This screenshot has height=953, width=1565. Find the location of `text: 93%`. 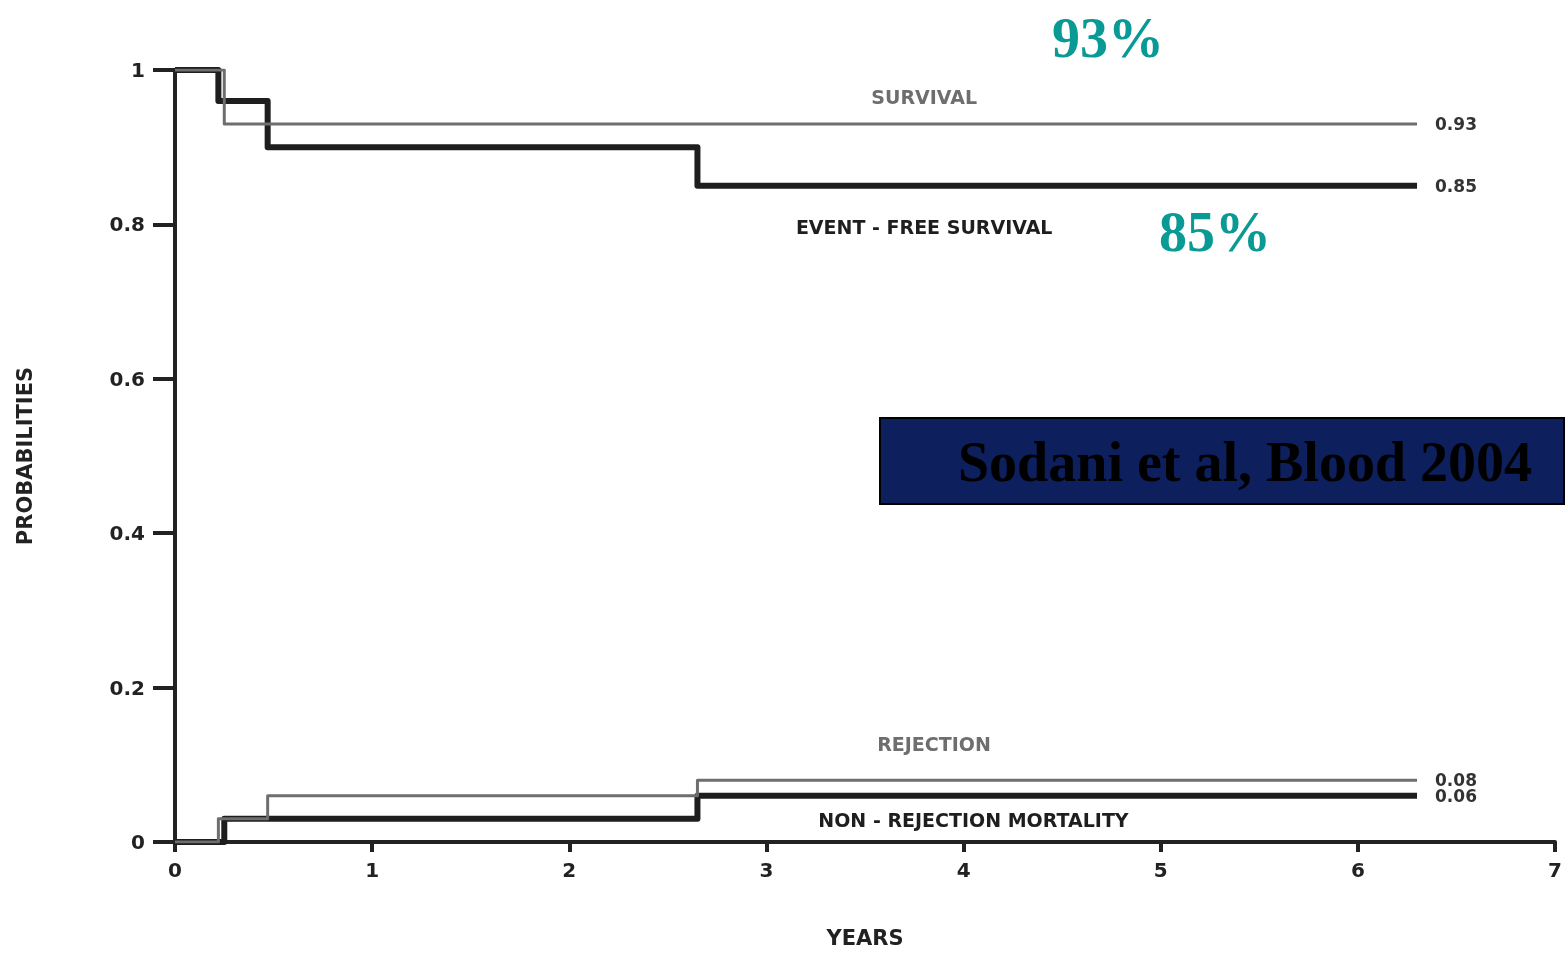

text: 93% is located at coordinates (1108, 38).